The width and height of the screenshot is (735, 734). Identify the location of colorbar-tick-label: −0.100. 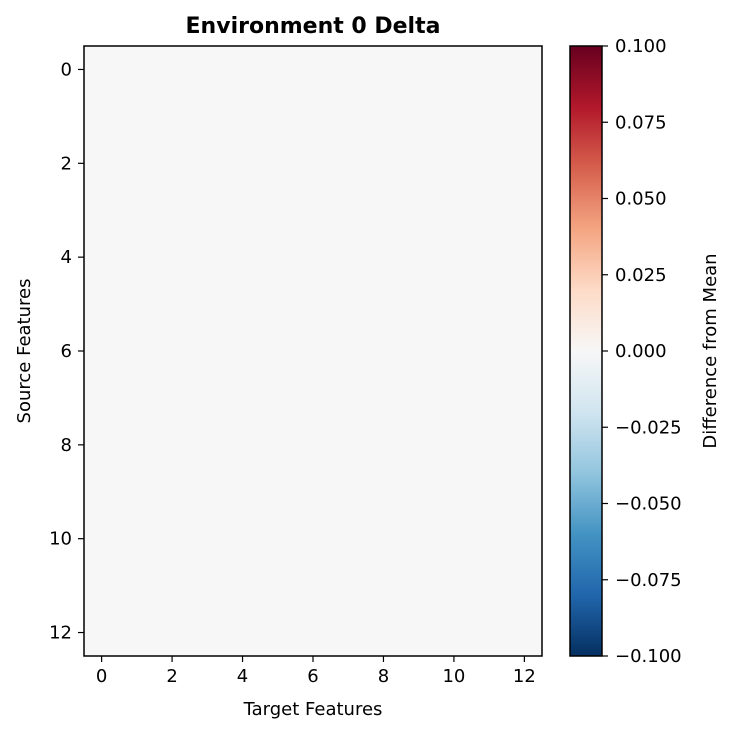
(648, 656).